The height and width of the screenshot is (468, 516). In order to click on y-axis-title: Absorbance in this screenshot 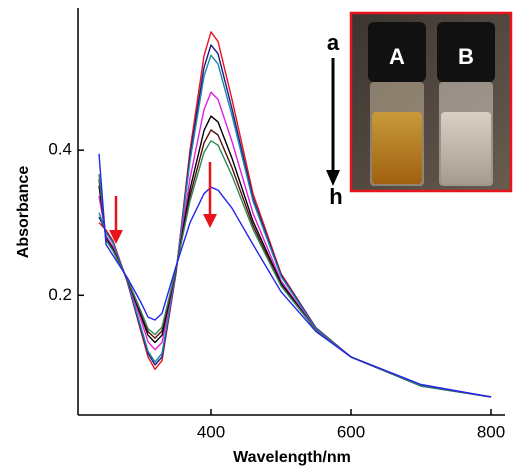, I will do `click(23, 212)`.